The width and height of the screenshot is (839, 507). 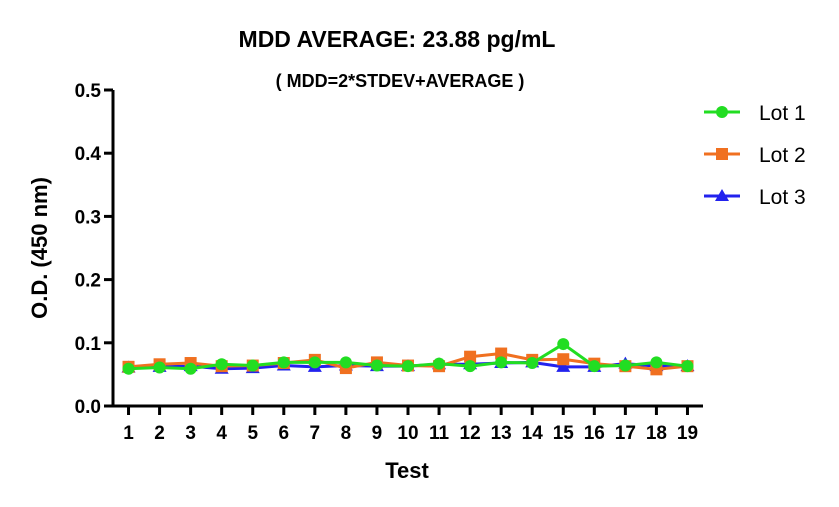 I want to click on plot-series, so click(x=408, y=357).